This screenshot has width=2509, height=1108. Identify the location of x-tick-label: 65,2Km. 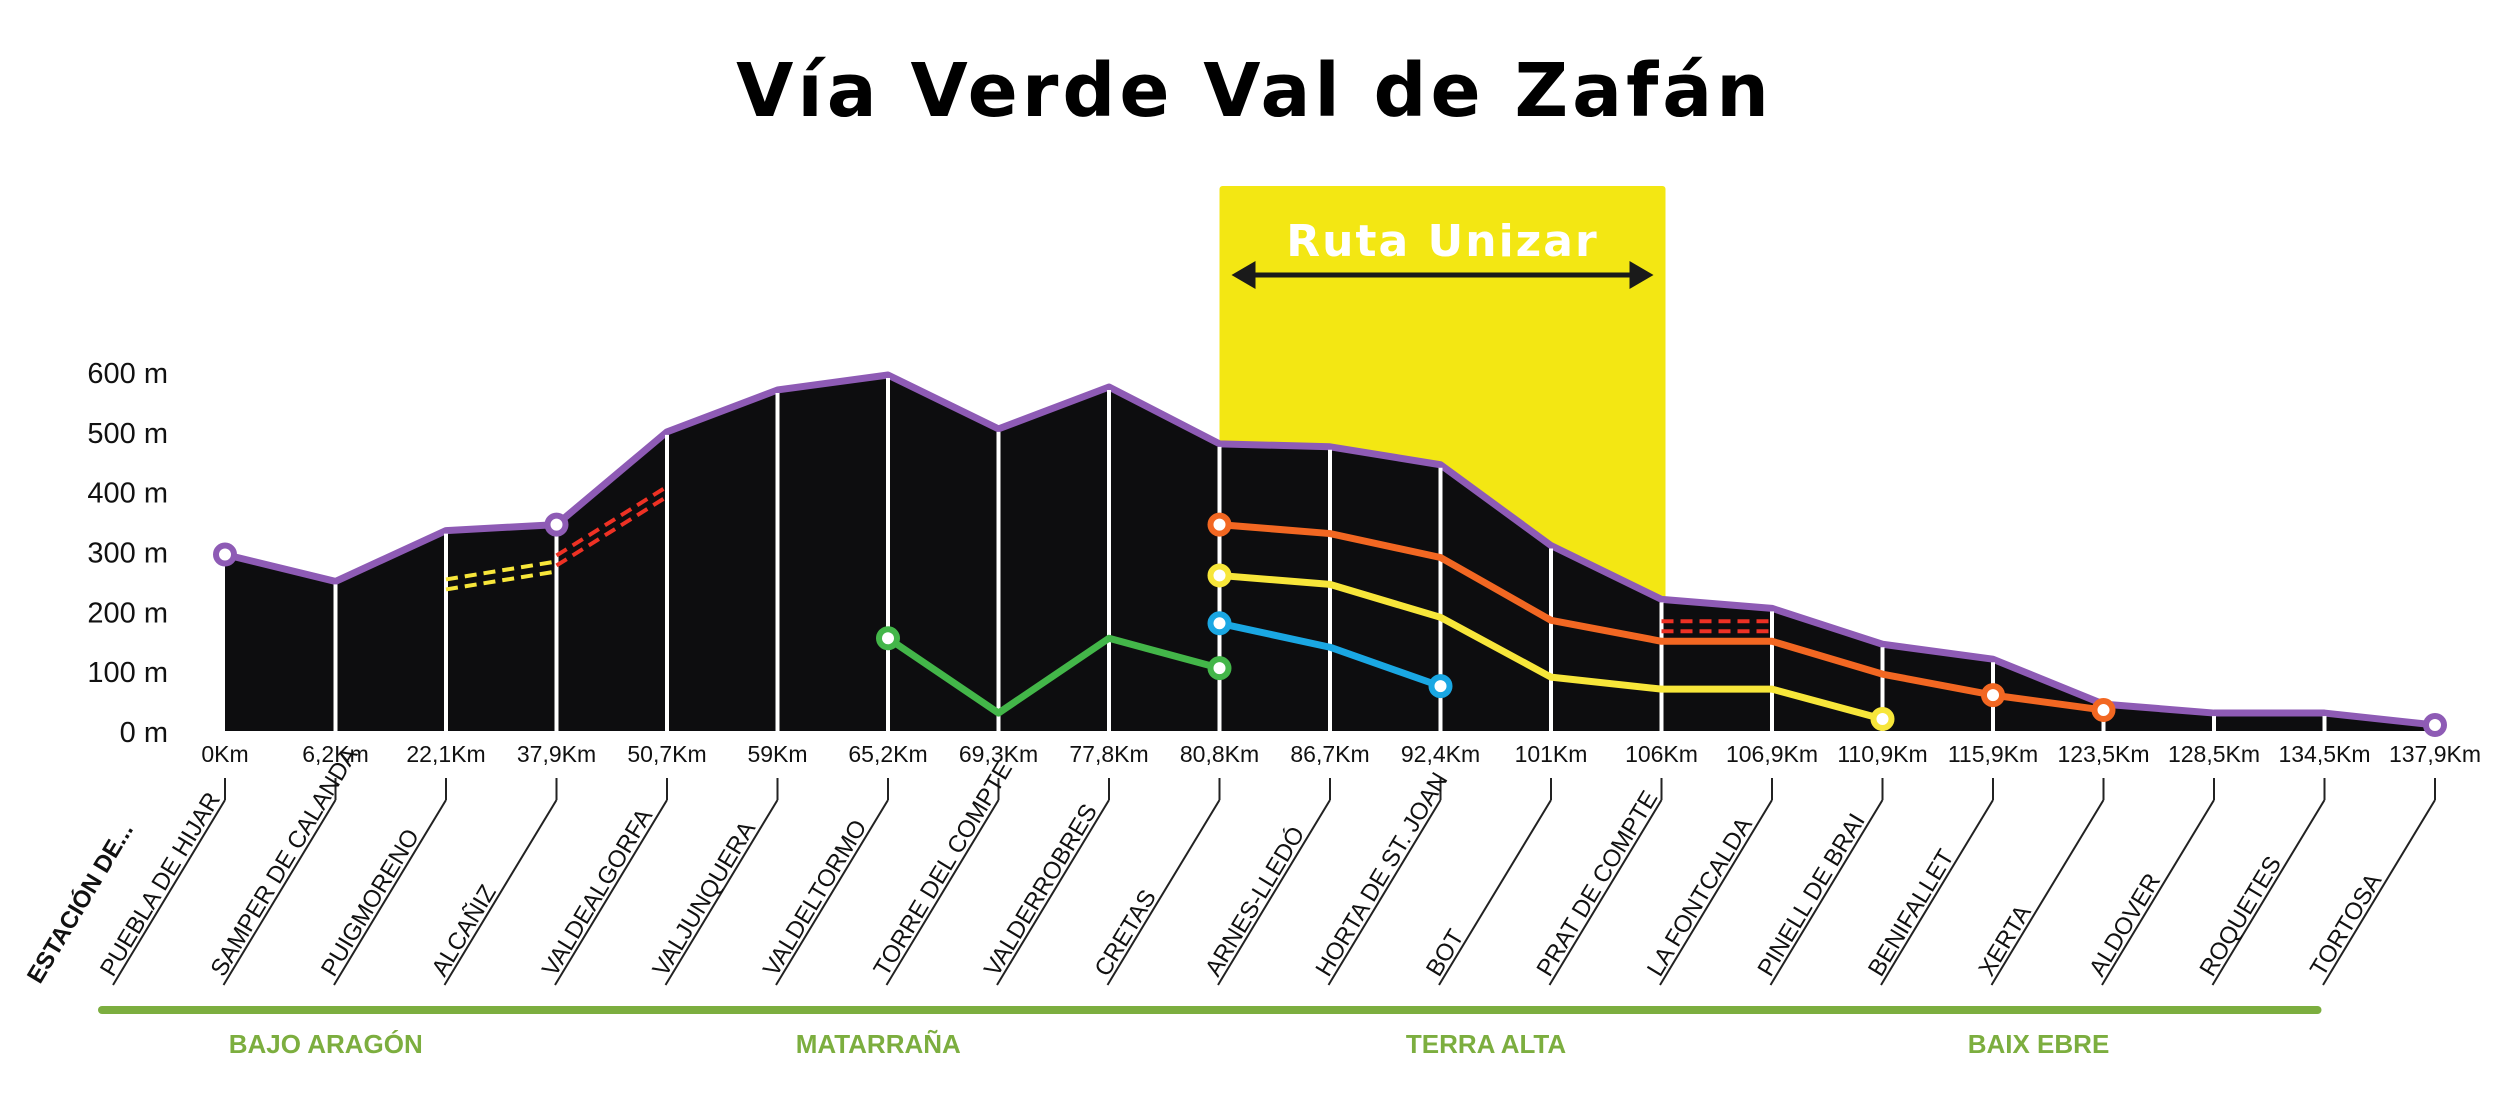
(887, 754).